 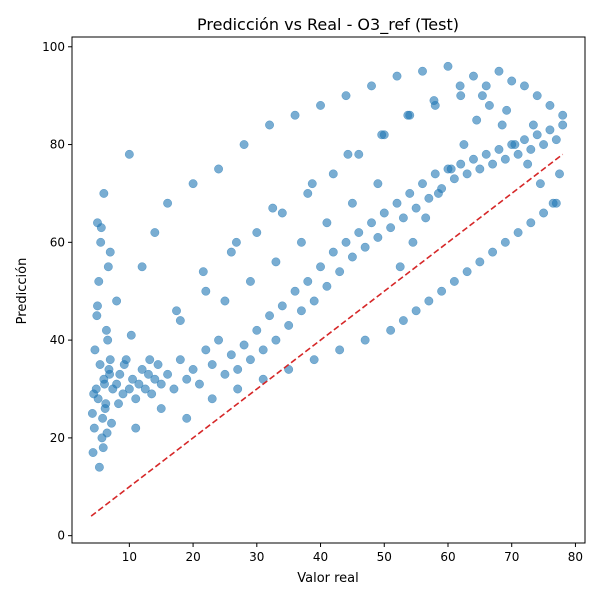 What do you see at coordinates (57, 340) in the screenshot?
I see `y-tick-label: 40` at bounding box center [57, 340].